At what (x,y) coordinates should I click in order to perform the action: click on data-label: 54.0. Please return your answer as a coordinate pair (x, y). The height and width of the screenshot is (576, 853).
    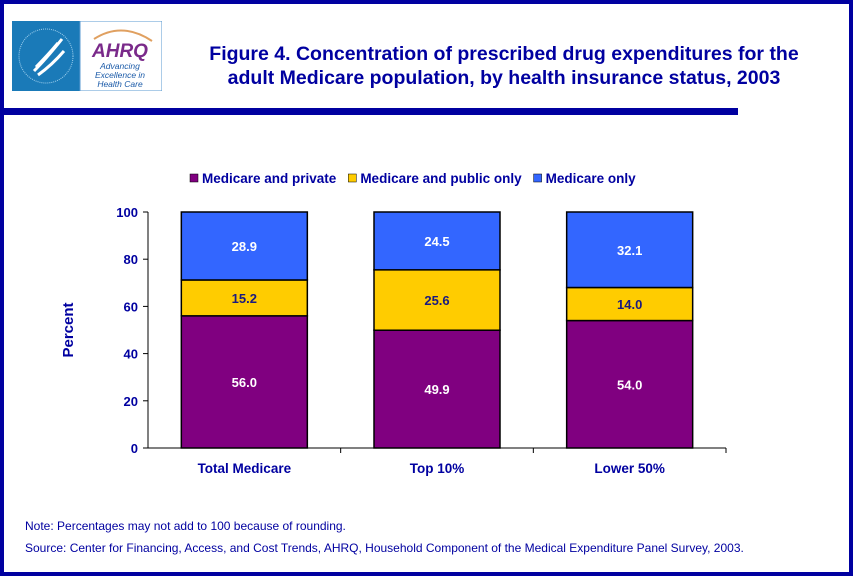
    Looking at the image, I should click on (629, 384).